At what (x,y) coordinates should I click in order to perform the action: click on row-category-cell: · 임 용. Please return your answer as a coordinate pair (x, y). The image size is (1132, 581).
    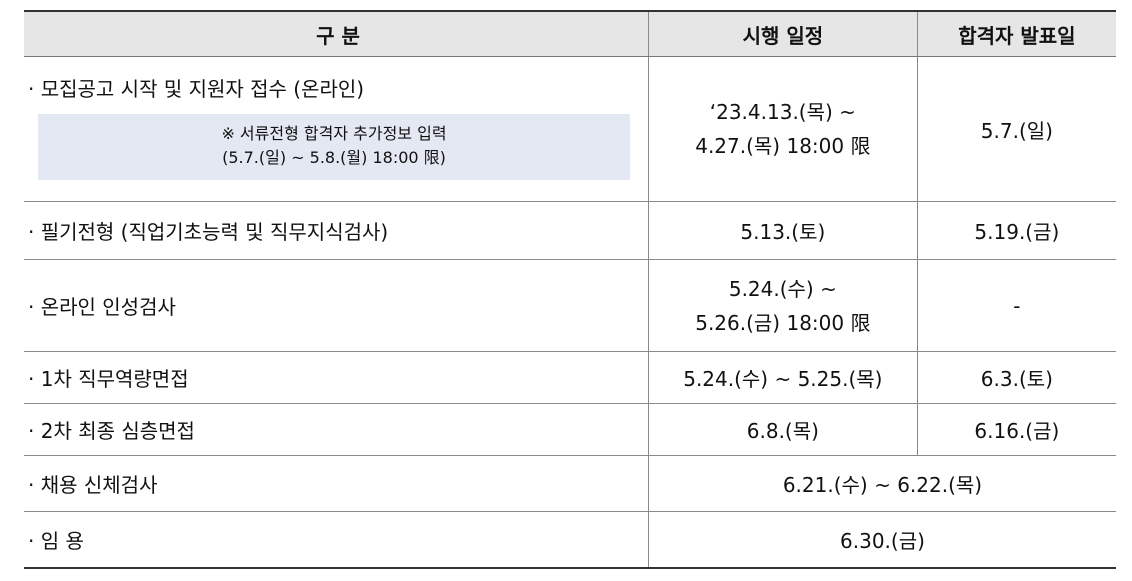
    Looking at the image, I should click on (336, 540).